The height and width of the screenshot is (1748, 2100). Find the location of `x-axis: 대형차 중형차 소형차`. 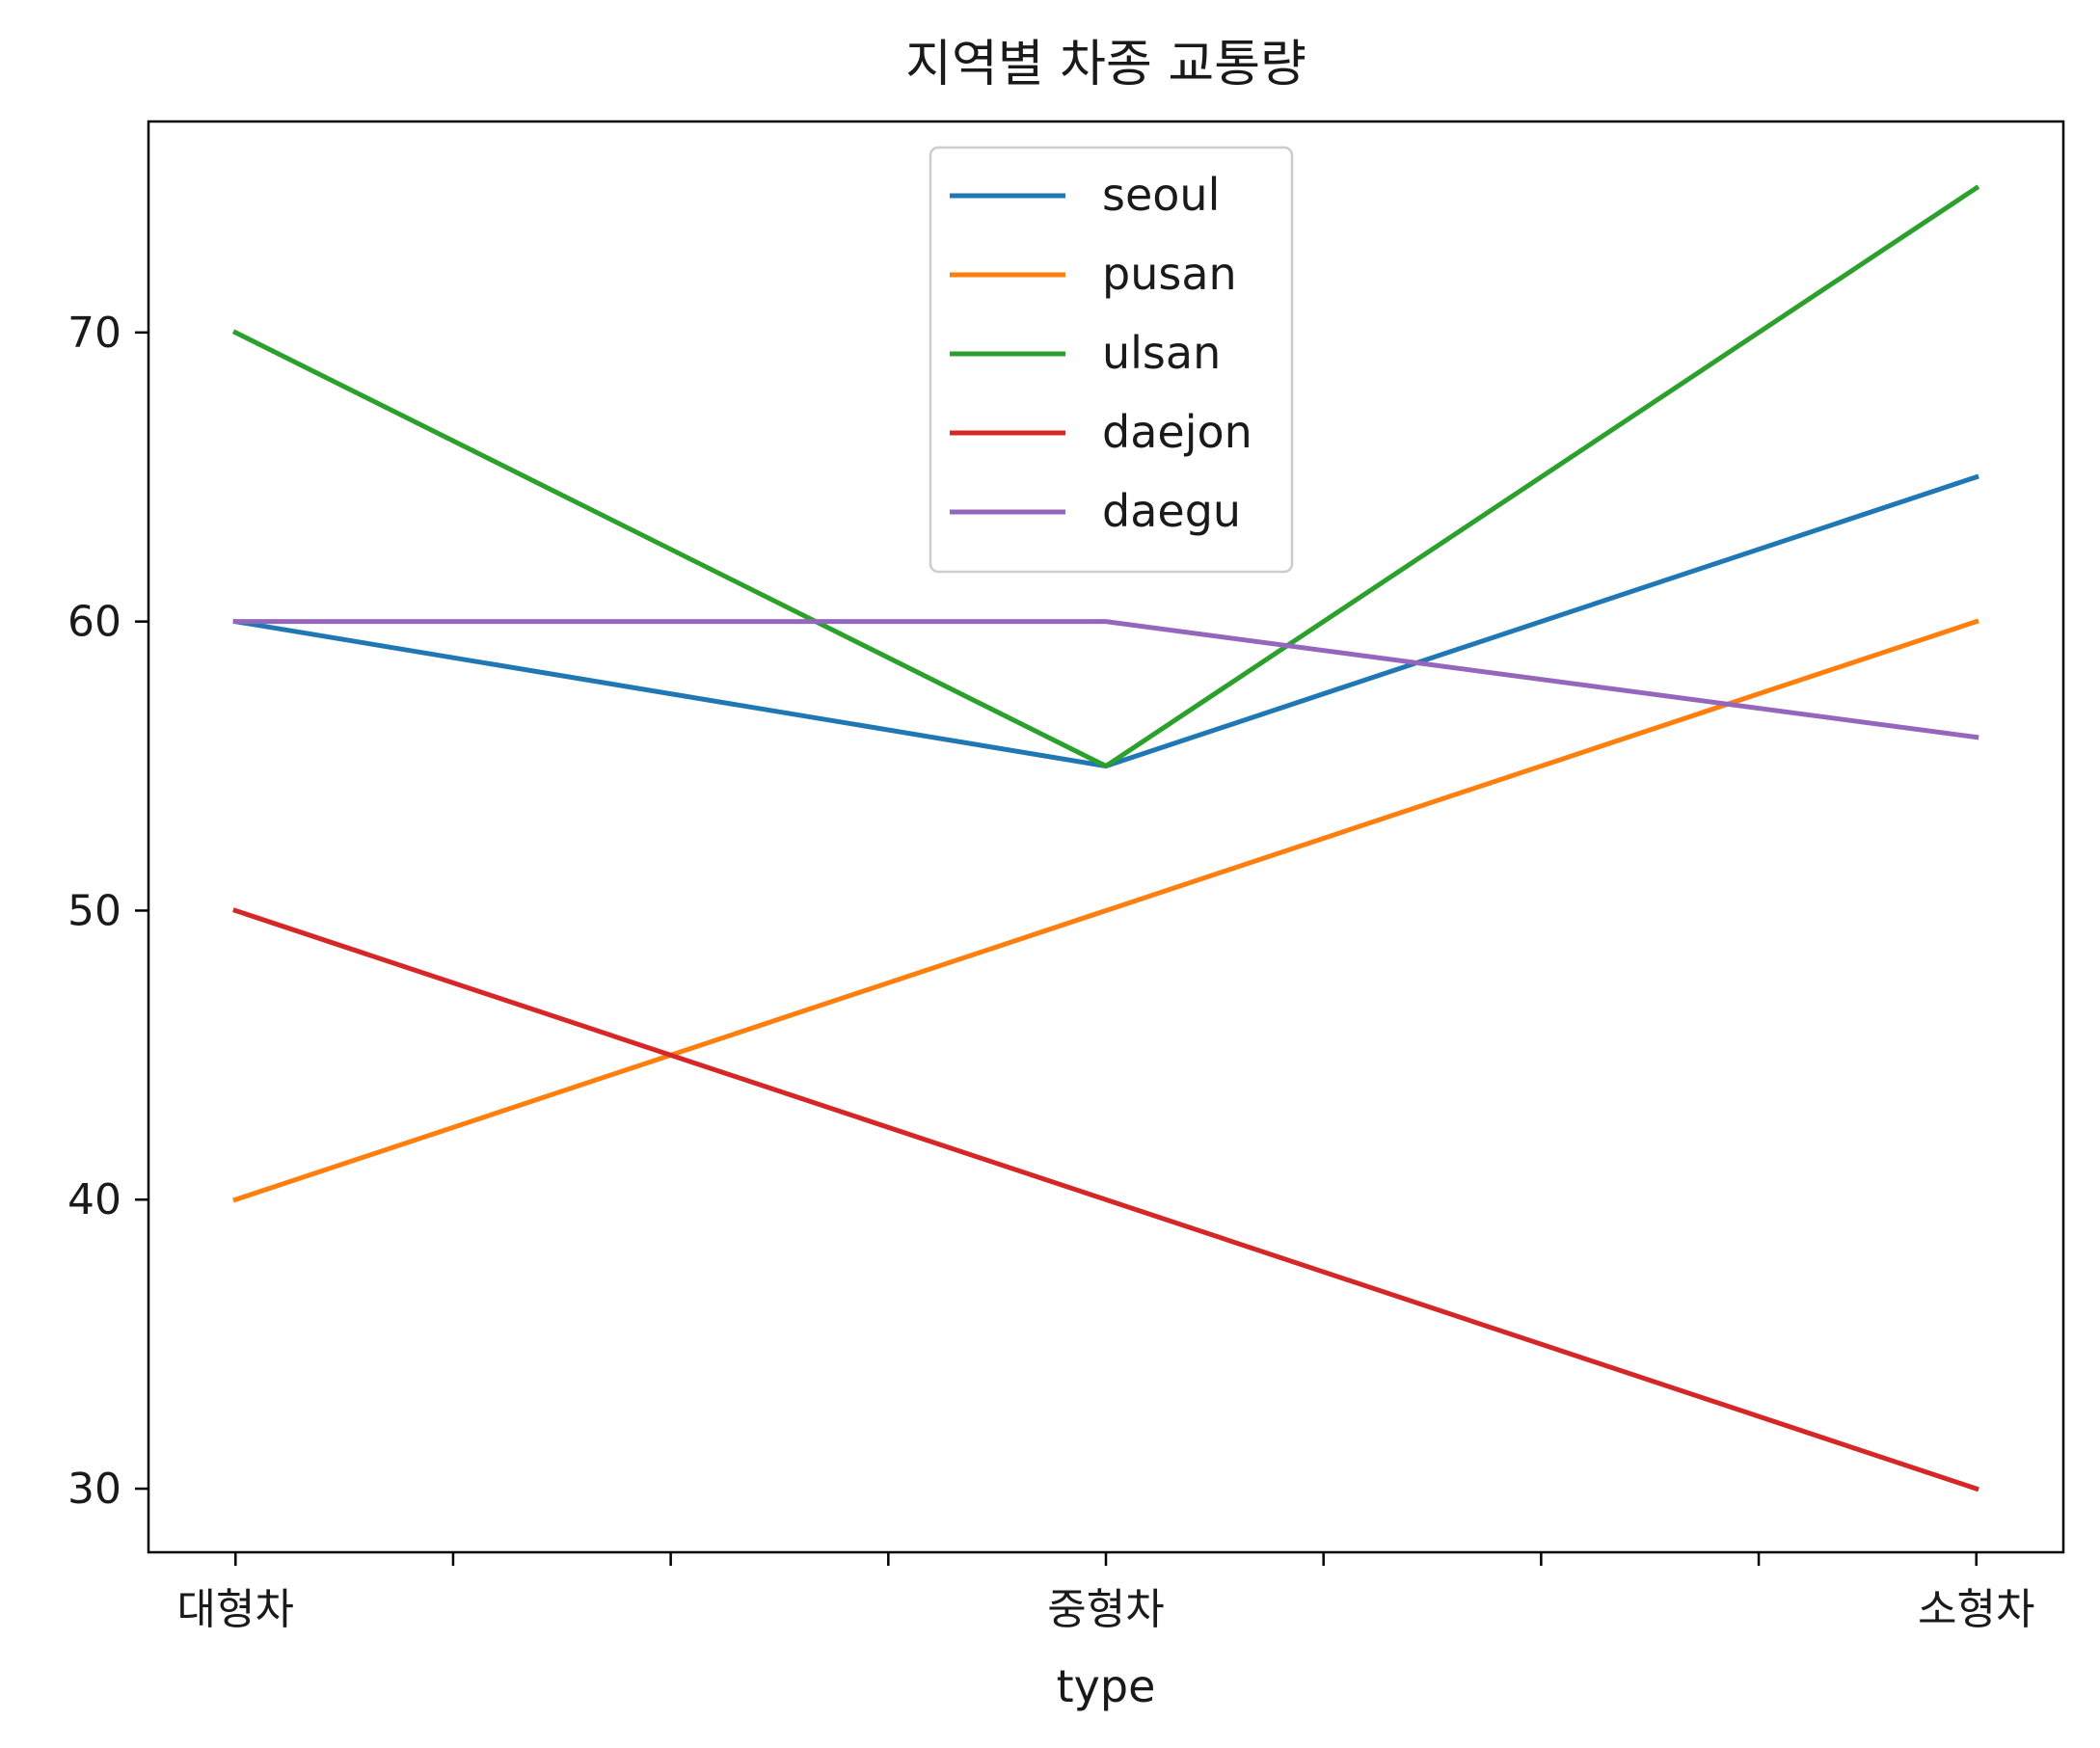

x-axis: 대형차 중형차 소형차 is located at coordinates (1105, 1593).